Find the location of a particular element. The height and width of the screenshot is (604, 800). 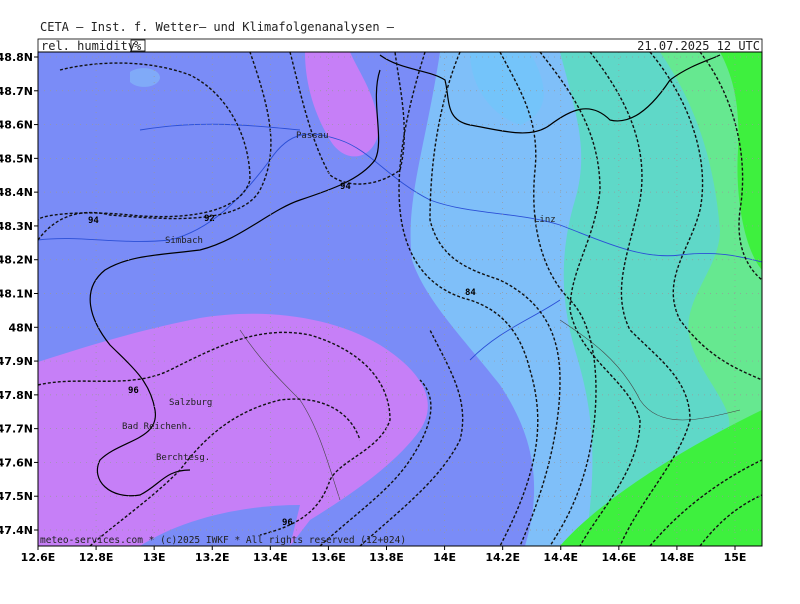

unit-box is located at coordinates (138, 45).